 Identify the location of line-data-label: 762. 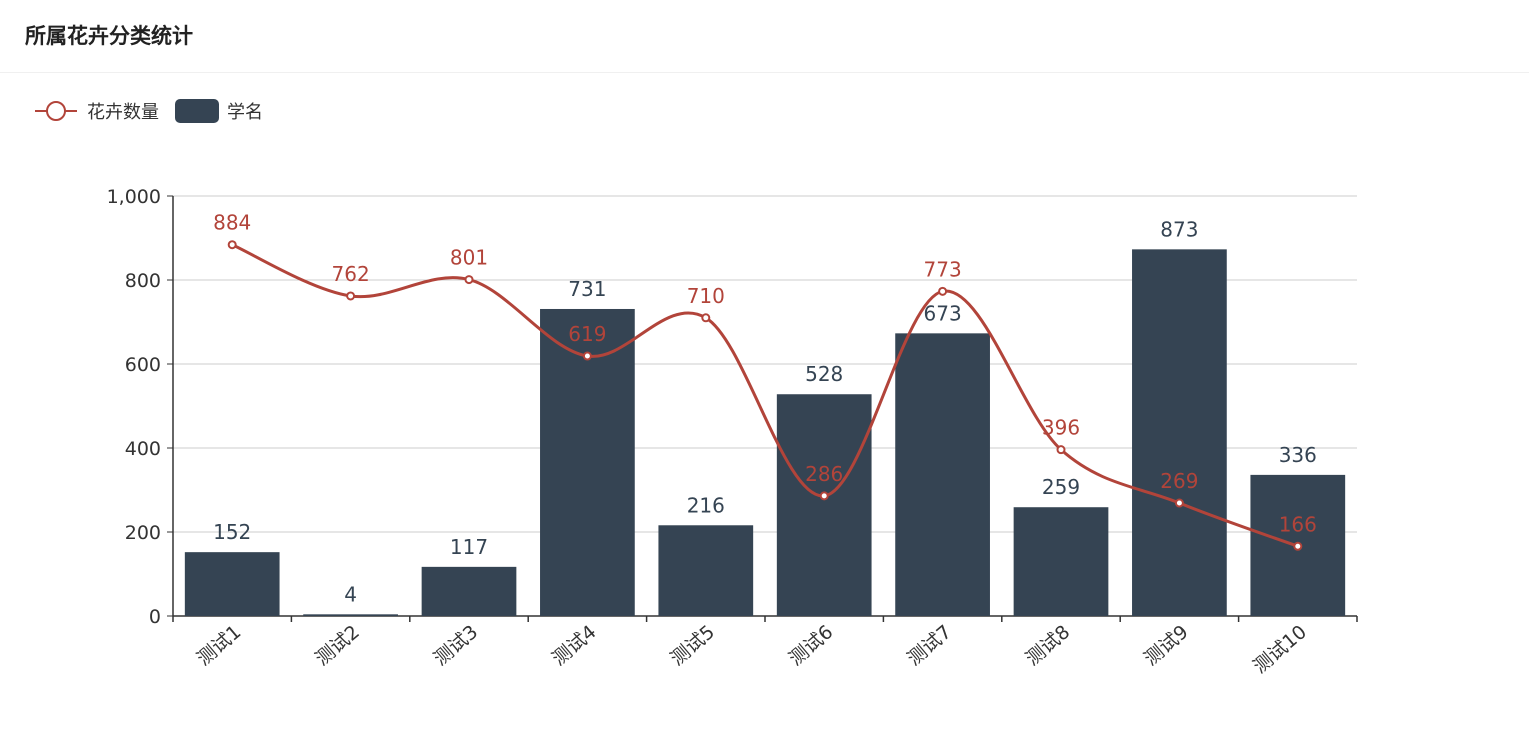
(351, 274).